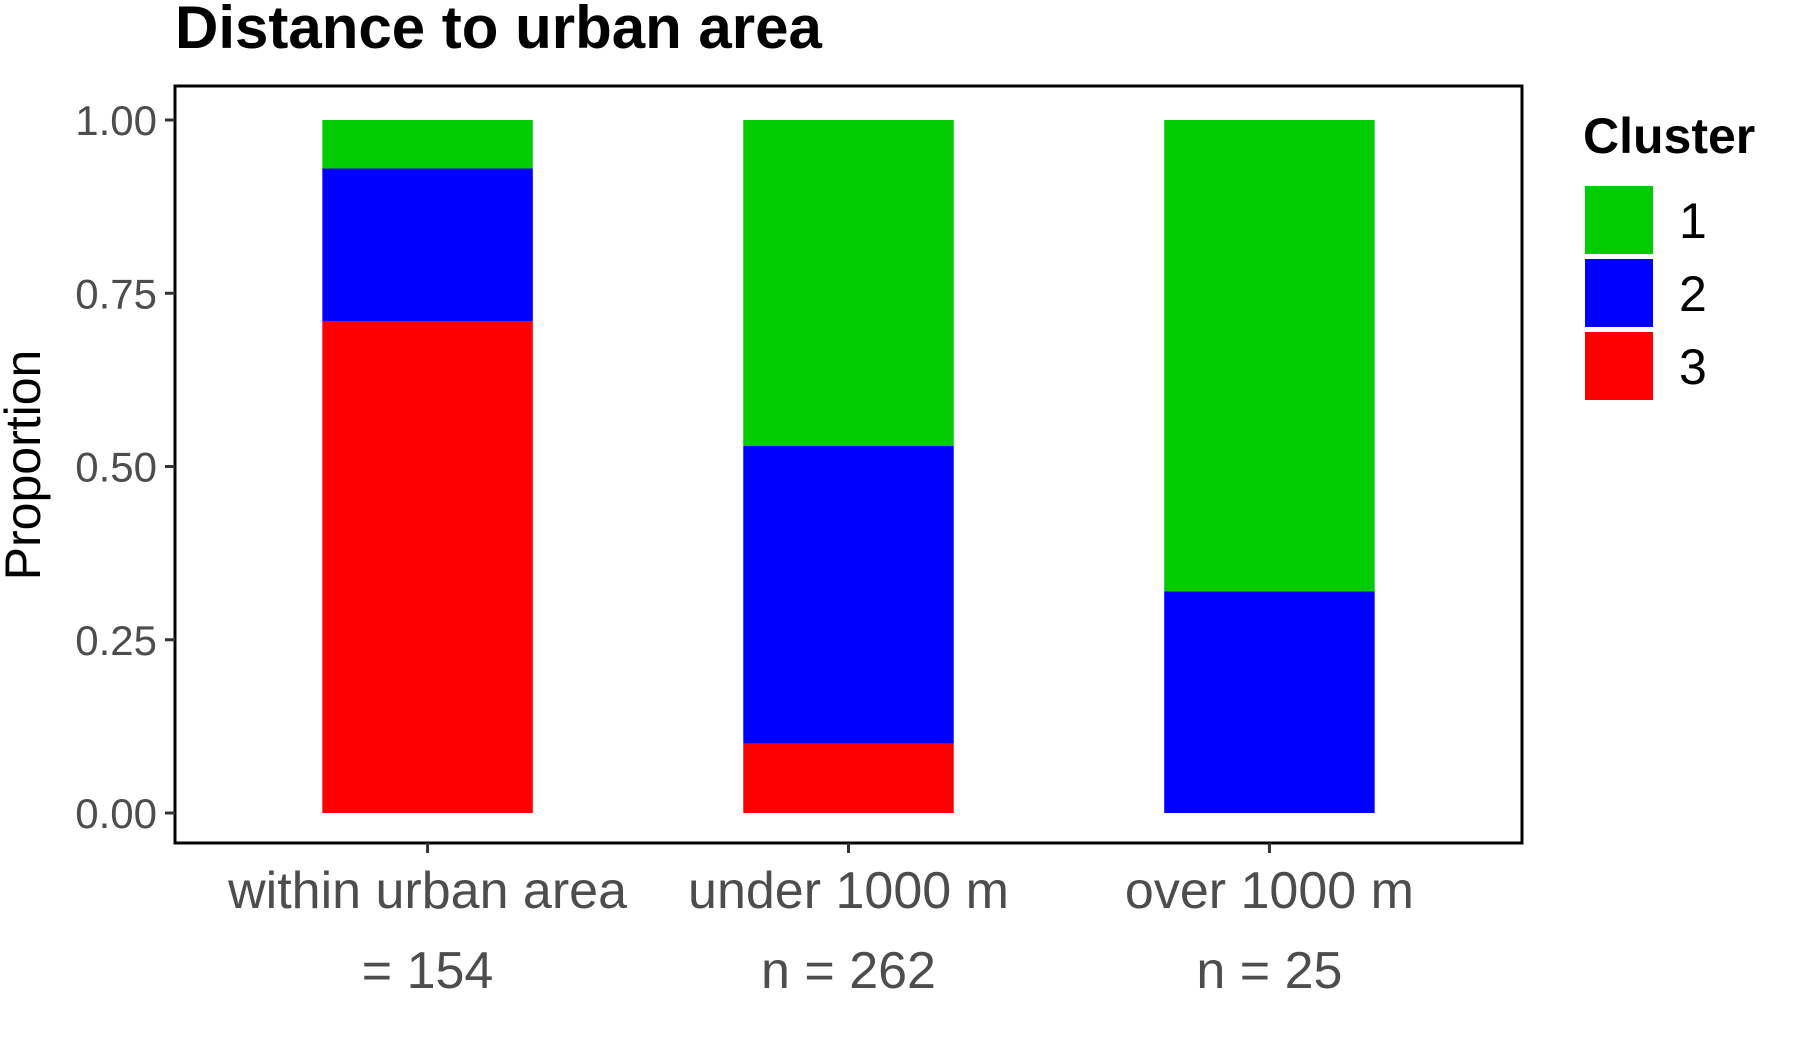 The height and width of the screenshot is (1050, 1800). What do you see at coordinates (116, 640) in the screenshot?
I see `y-tick-label: 0.25` at bounding box center [116, 640].